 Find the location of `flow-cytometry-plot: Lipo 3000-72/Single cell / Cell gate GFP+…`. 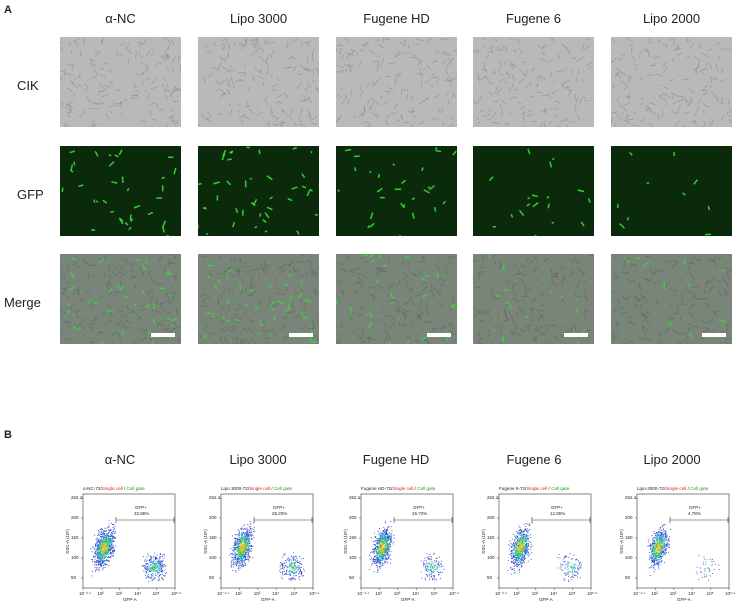

flow-cytometry-plot: Lipo 3000-72/Single cell / Cell gate GFP+… is located at coordinates (262, 544).